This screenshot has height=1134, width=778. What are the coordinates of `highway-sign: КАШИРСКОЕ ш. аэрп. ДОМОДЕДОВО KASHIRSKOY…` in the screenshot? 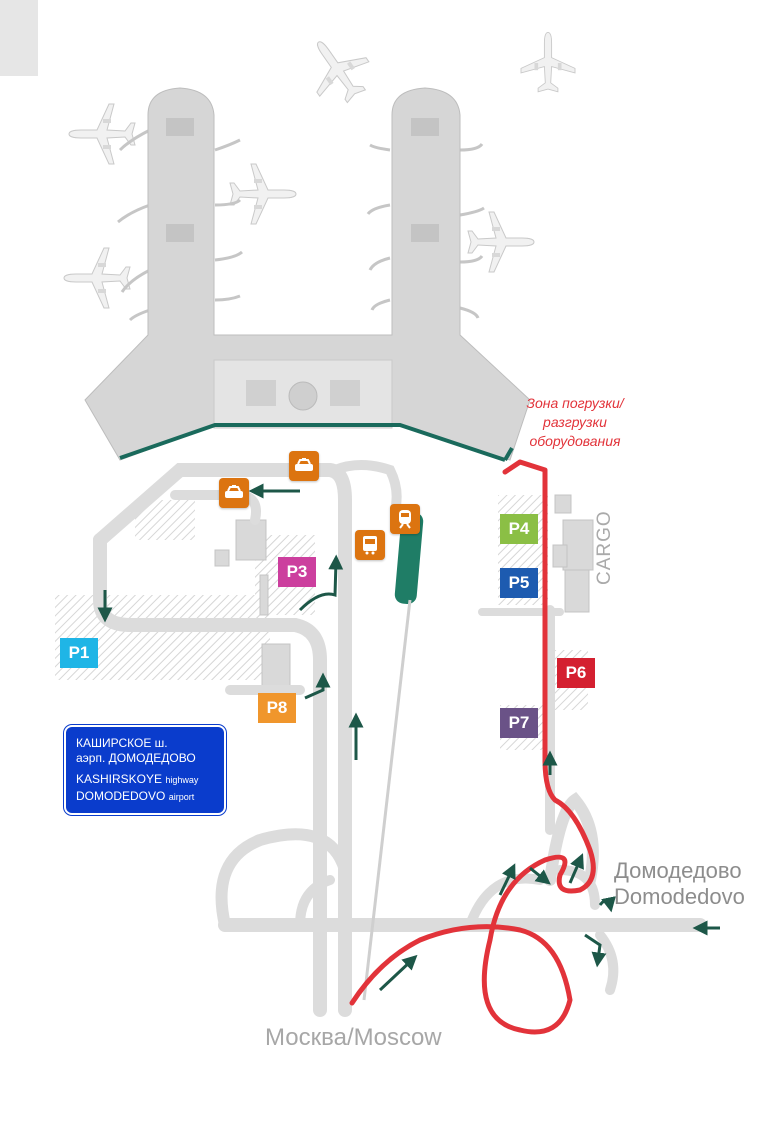 It's located at (145, 770).